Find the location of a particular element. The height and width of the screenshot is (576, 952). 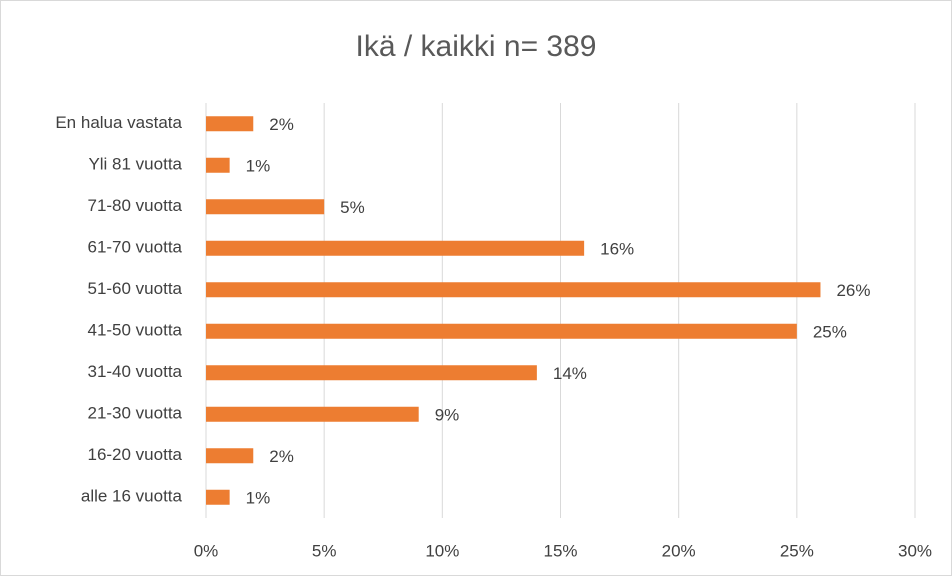

chart-title: Ikä / kaikki n= 389 is located at coordinates (476, 46).